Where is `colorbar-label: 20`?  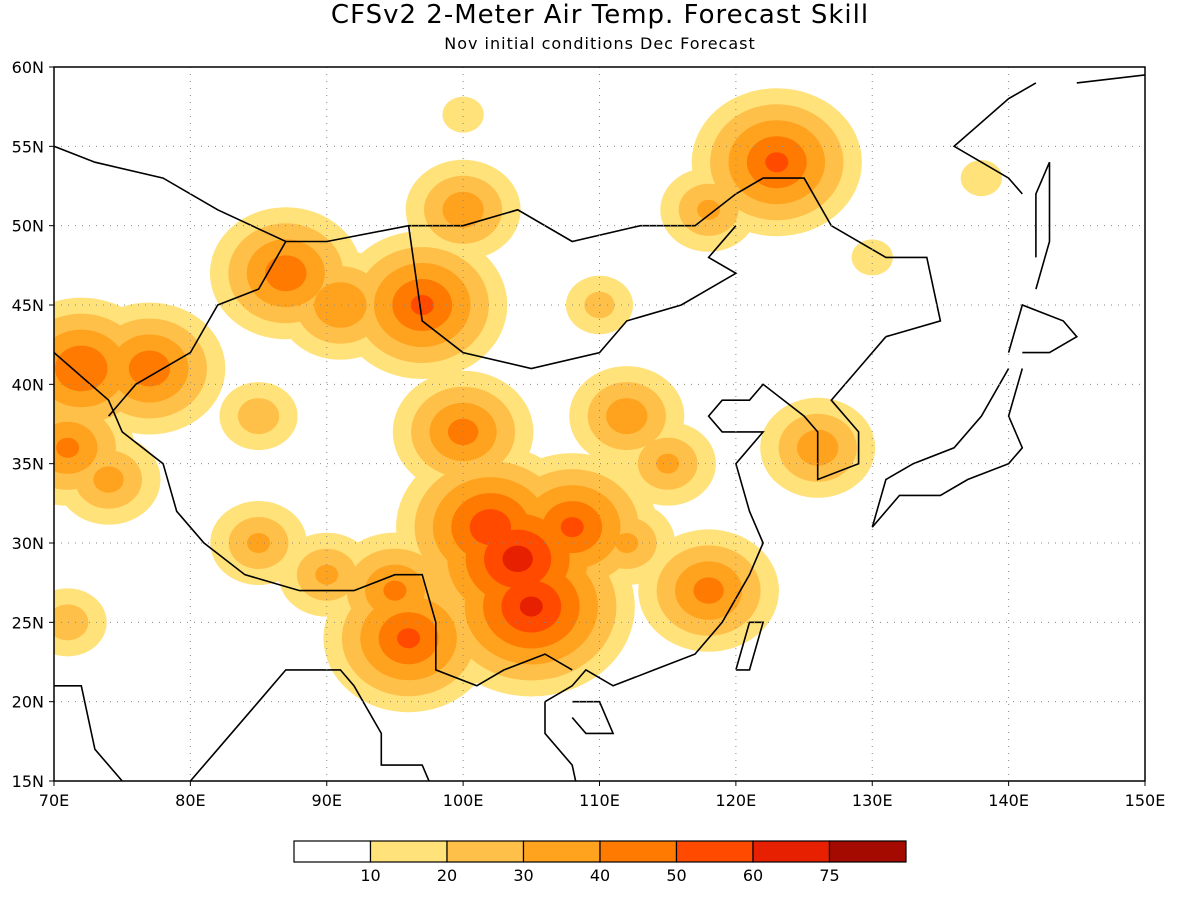 colorbar-label: 20 is located at coordinates (447, 875).